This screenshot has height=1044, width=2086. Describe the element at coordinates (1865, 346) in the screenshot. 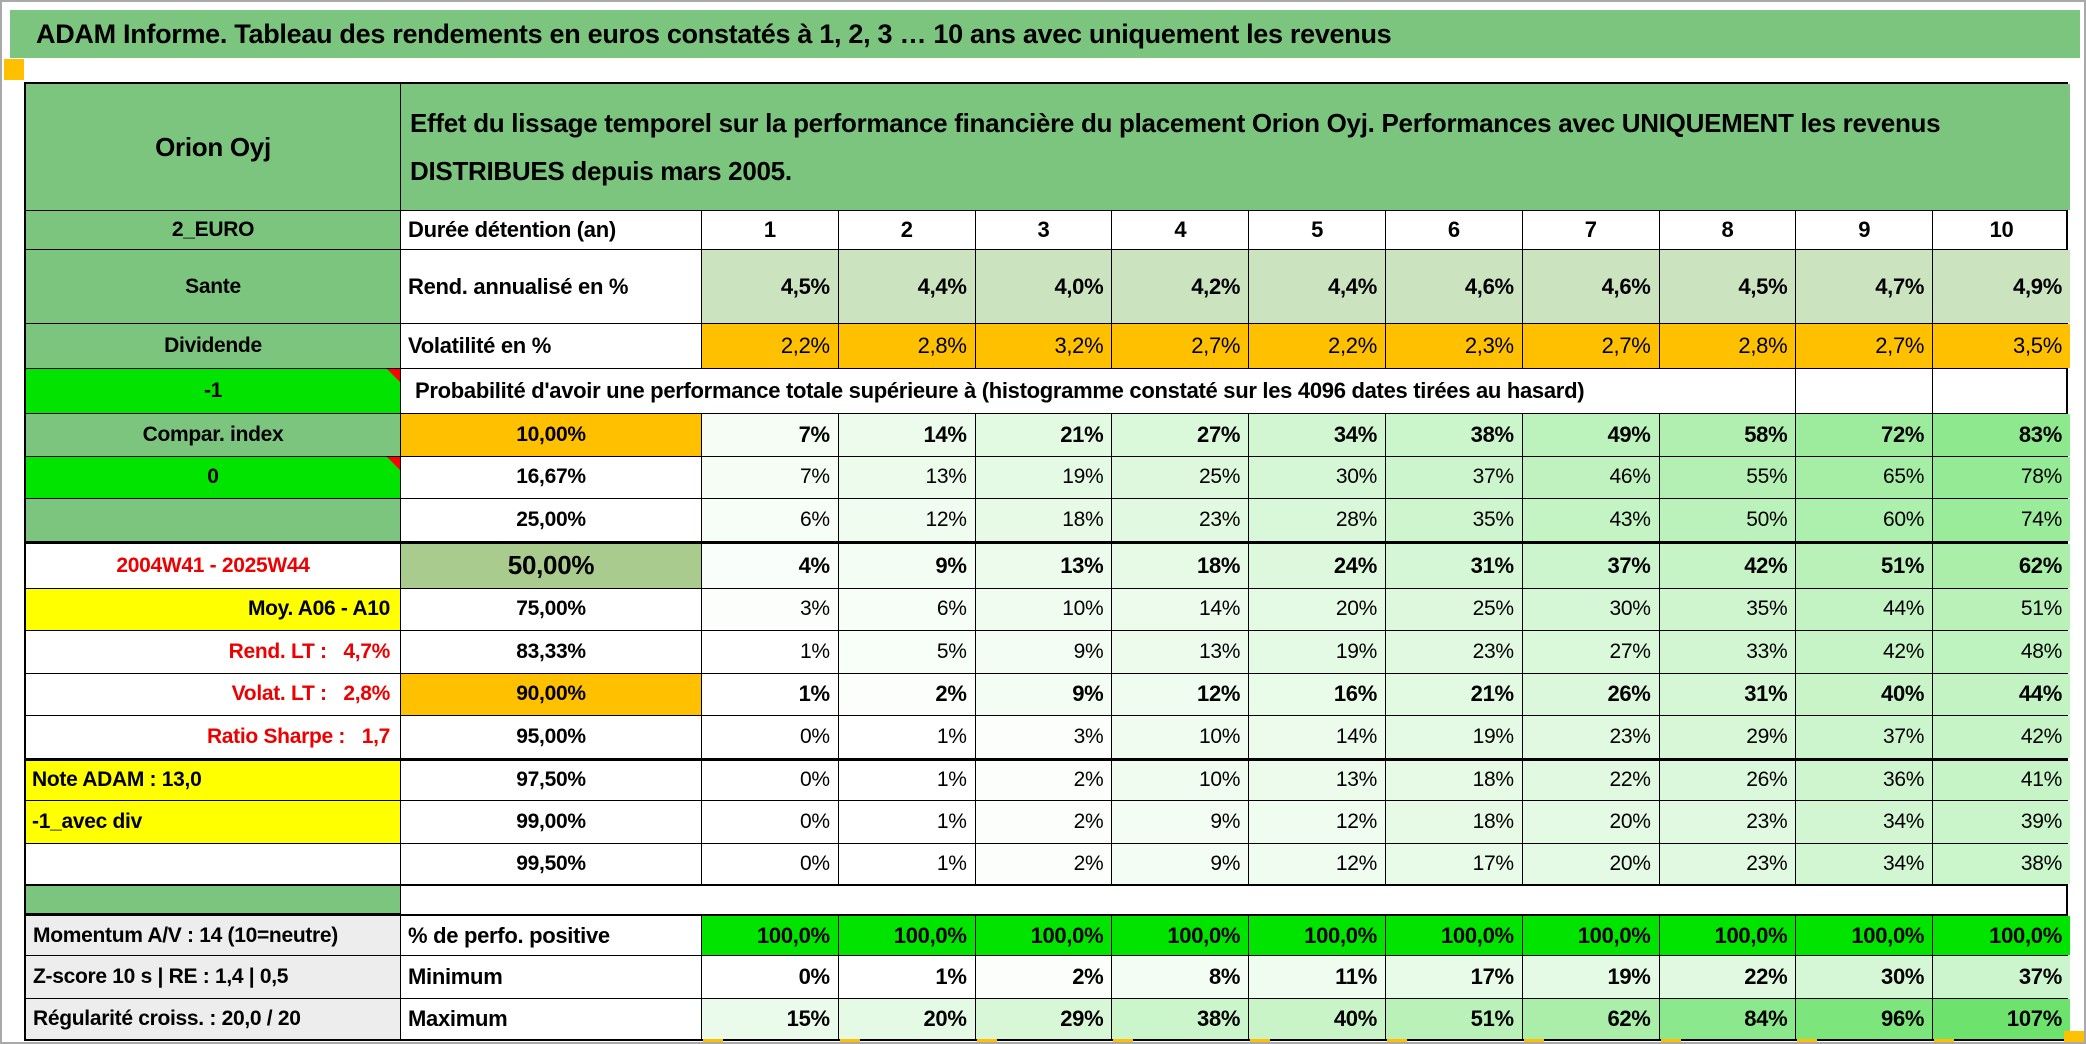

I see `value-cell: 2,7%` at that location.